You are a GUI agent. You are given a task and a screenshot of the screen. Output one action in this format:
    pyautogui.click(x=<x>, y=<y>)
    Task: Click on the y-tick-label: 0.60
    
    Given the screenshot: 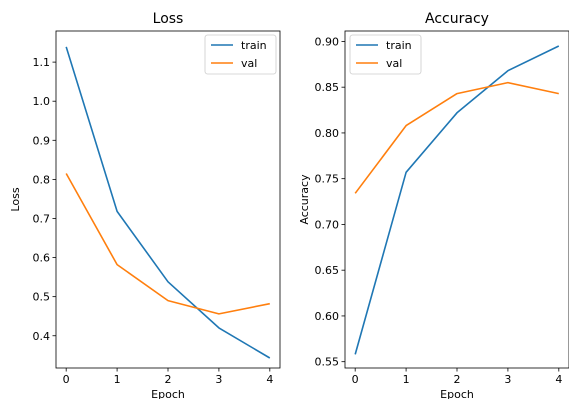 What is the action you would take?
    pyautogui.click(x=327, y=316)
    